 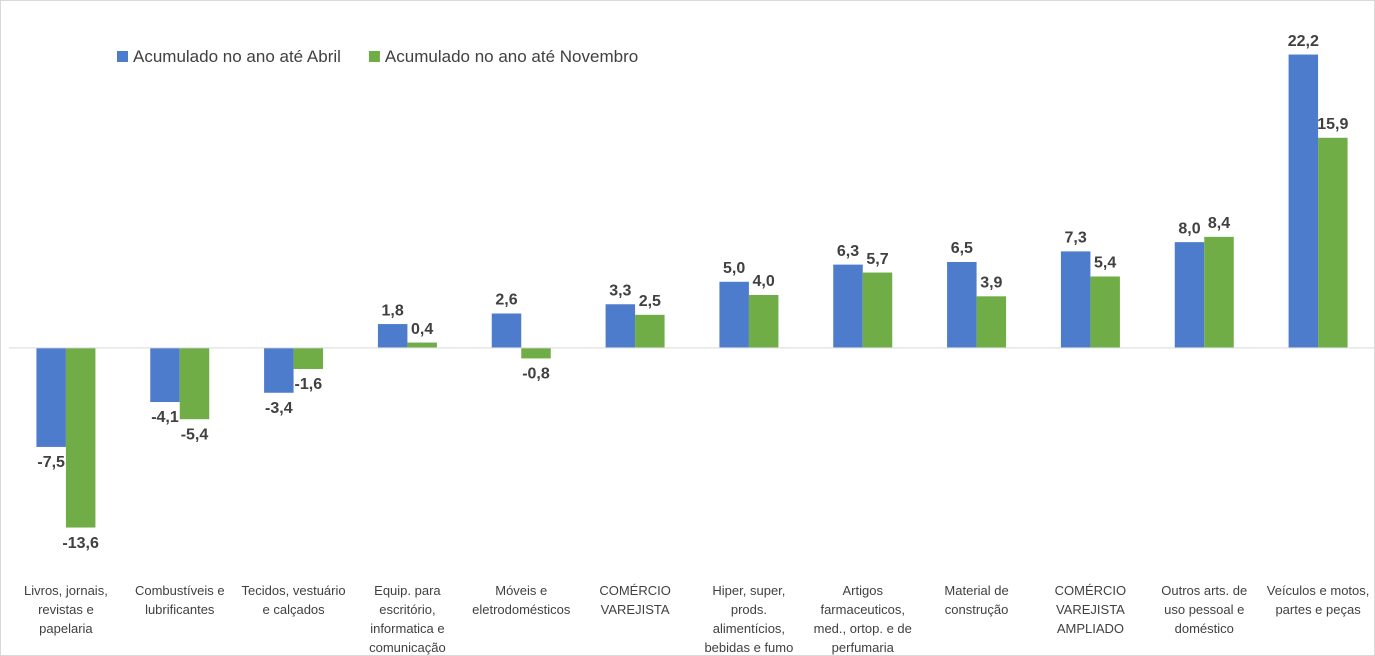 What do you see at coordinates (1091, 609) in the screenshot?
I see `x-tick-label: COMÉRCIO VAREJISTA AMPLIADO` at bounding box center [1091, 609].